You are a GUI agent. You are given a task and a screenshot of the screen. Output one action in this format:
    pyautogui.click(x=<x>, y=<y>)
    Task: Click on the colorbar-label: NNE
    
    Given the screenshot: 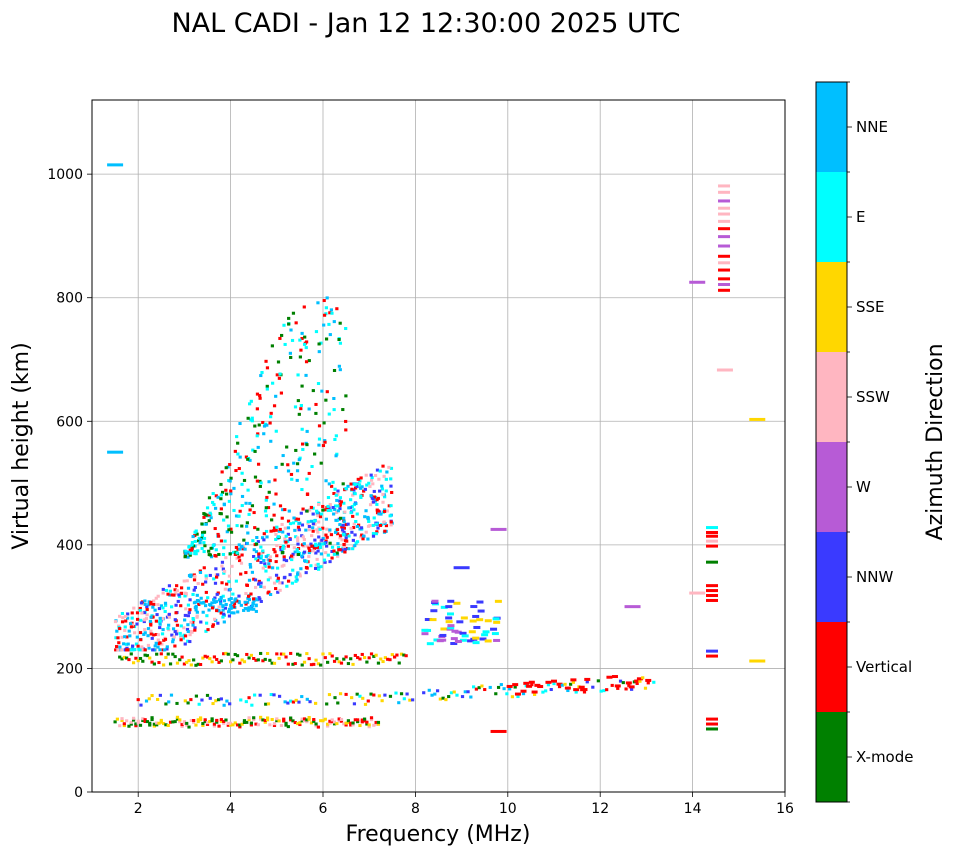 What is the action you would take?
    pyautogui.click(x=872, y=127)
    